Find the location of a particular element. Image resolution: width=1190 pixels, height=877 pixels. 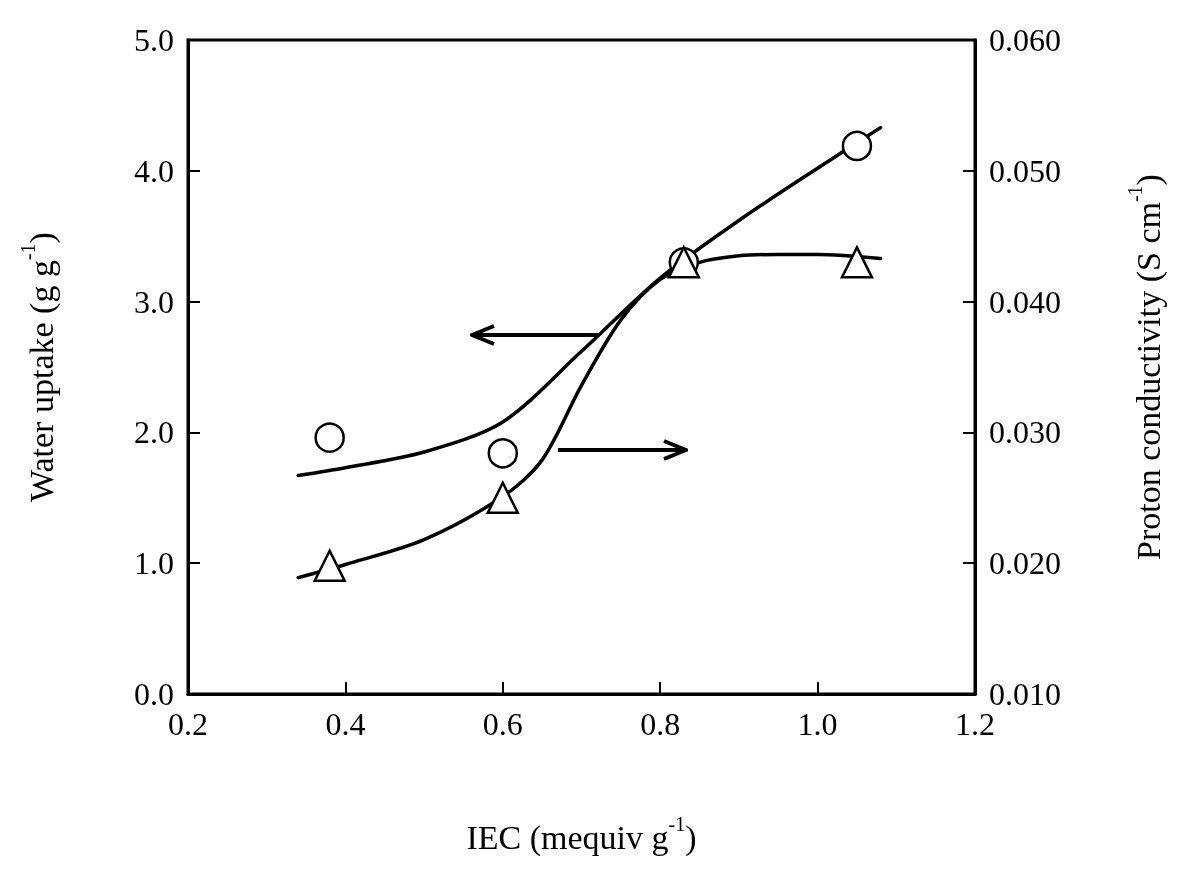

x-tick-label: 1.0 is located at coordinates (817, 724).